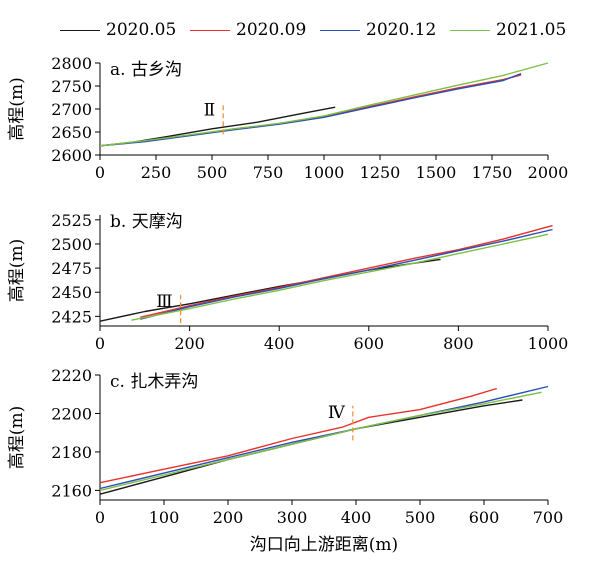  Describe the element at coordinates (548, 172) in the screenshot. I see `x-tick-label: 2000` at that location.